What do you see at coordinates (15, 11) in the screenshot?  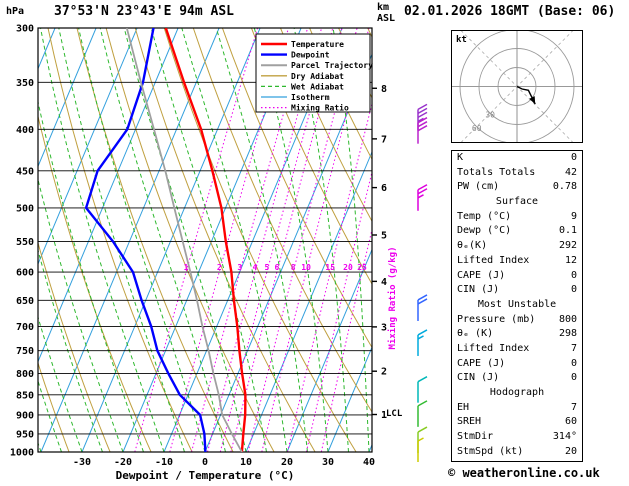 I see `pressure-unit-label: hPa` at bounding box center [15, 11].